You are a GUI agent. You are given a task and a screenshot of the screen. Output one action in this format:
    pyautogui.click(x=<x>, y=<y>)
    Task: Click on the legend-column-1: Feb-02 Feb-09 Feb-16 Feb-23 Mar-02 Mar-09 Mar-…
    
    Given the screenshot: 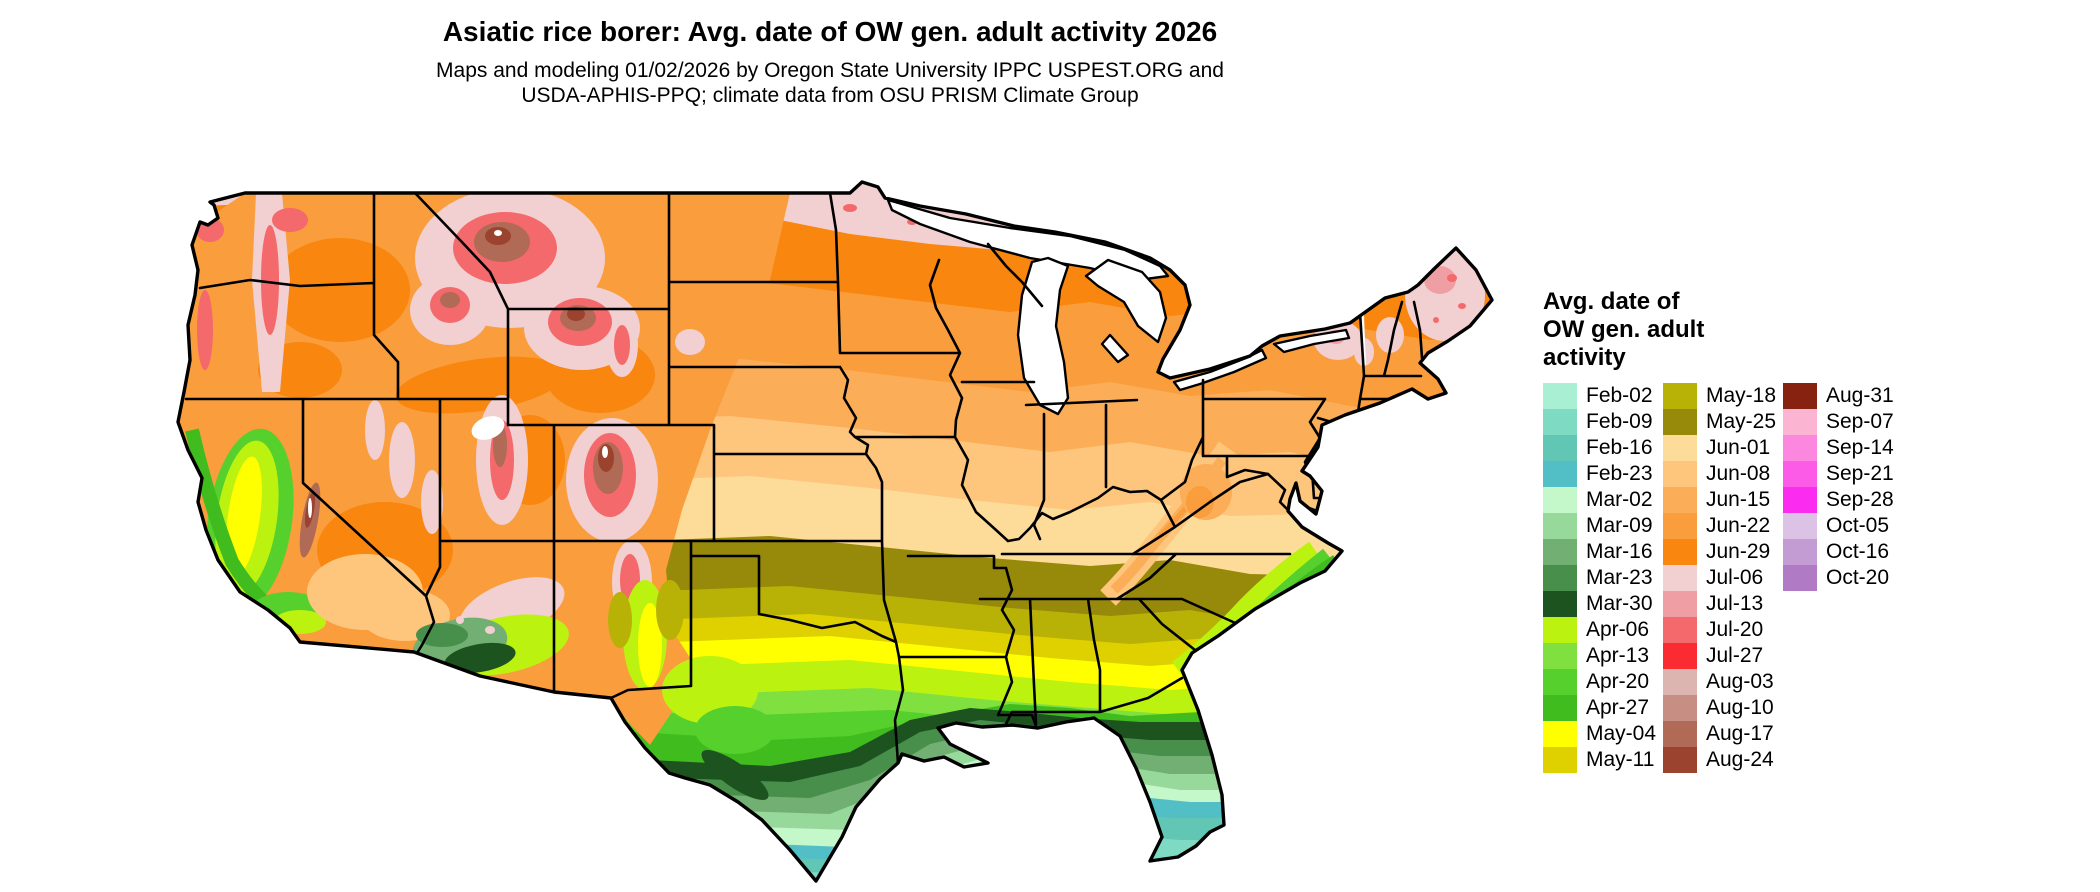 What is the action you would take?
    pyautogui.click(x=1603, y=578)
    